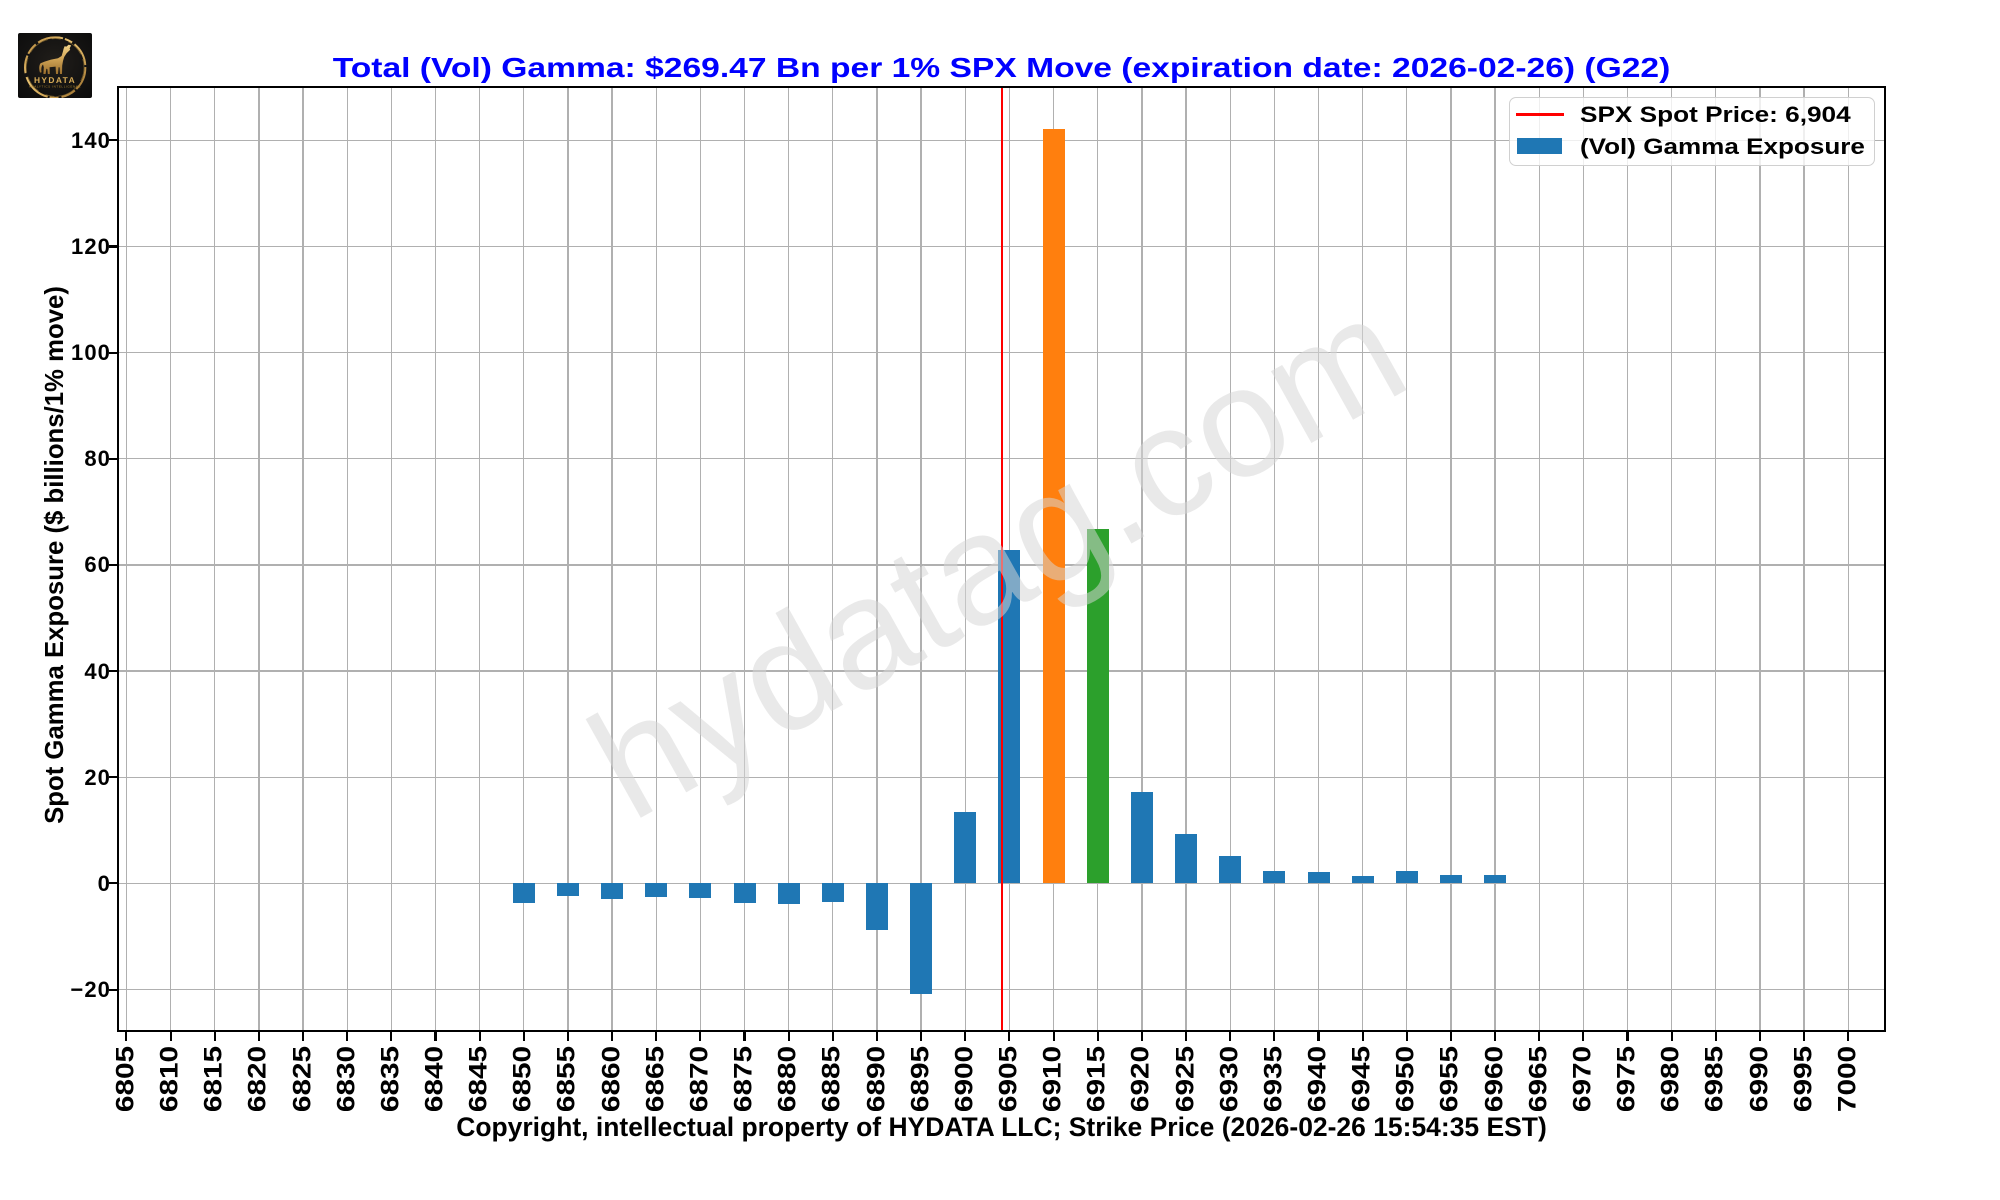 The height and width of the screenshot is (1200, 2000). I want to click on svg-text: HYDATA, so click(55, 80).